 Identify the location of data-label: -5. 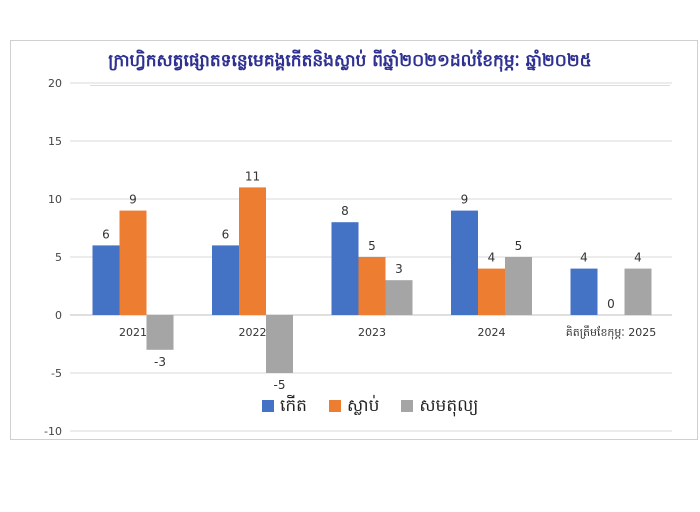
(280, 385).